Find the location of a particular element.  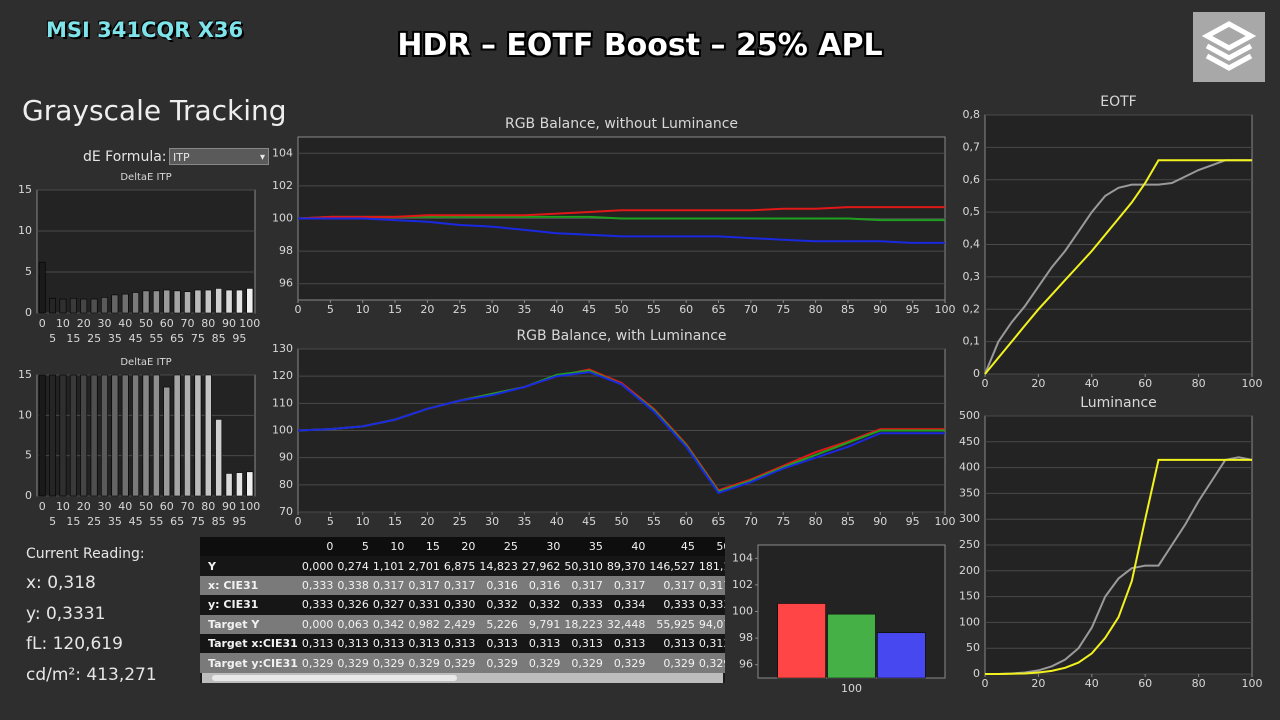

x-tick-label: 25 is located at coordinates (94, 338).